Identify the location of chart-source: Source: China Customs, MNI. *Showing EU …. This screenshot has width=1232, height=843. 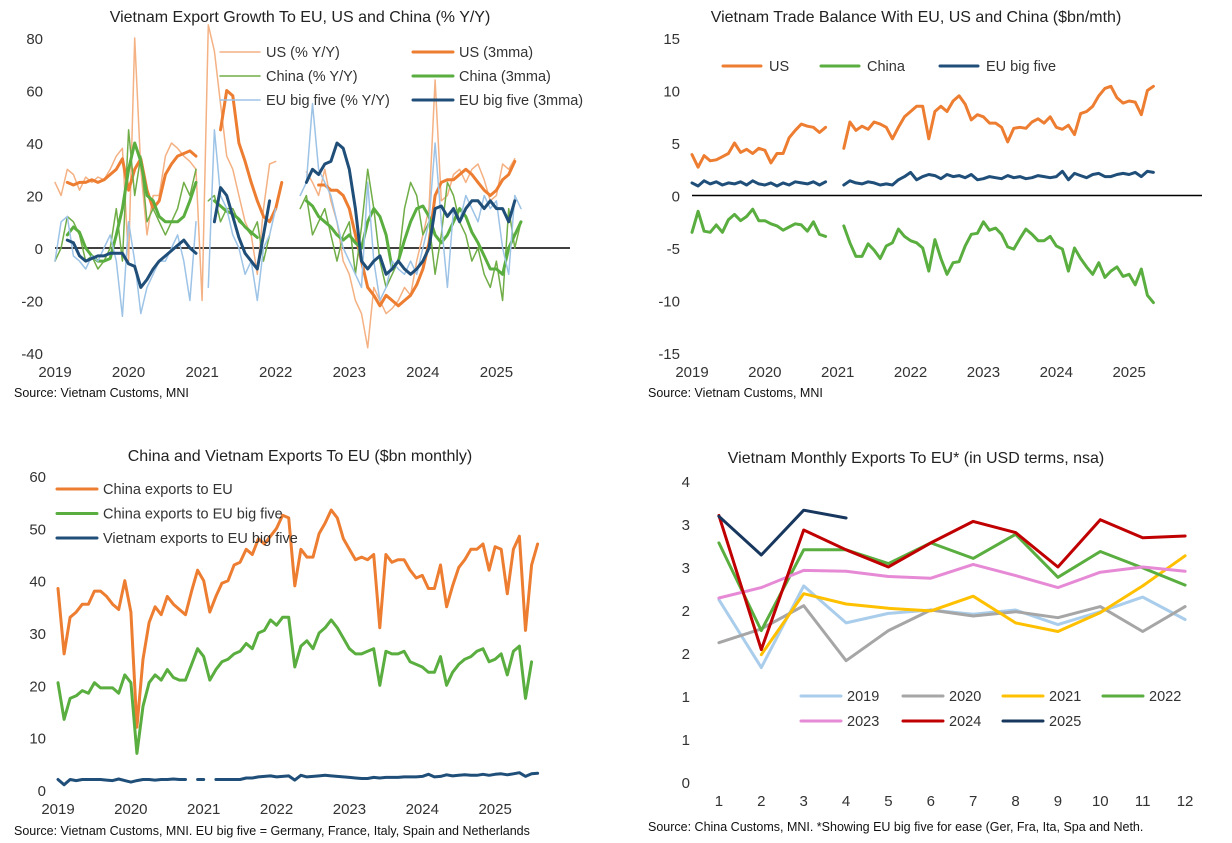
(896, 827).